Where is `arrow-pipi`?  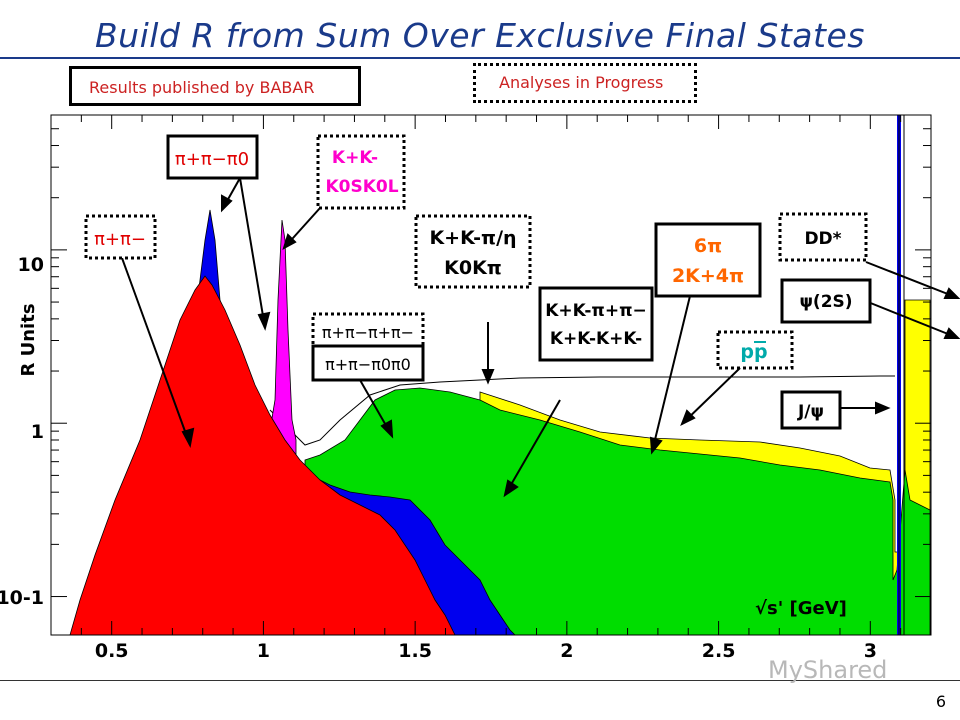 arrow-pipi is located at coordinates (156, 351).